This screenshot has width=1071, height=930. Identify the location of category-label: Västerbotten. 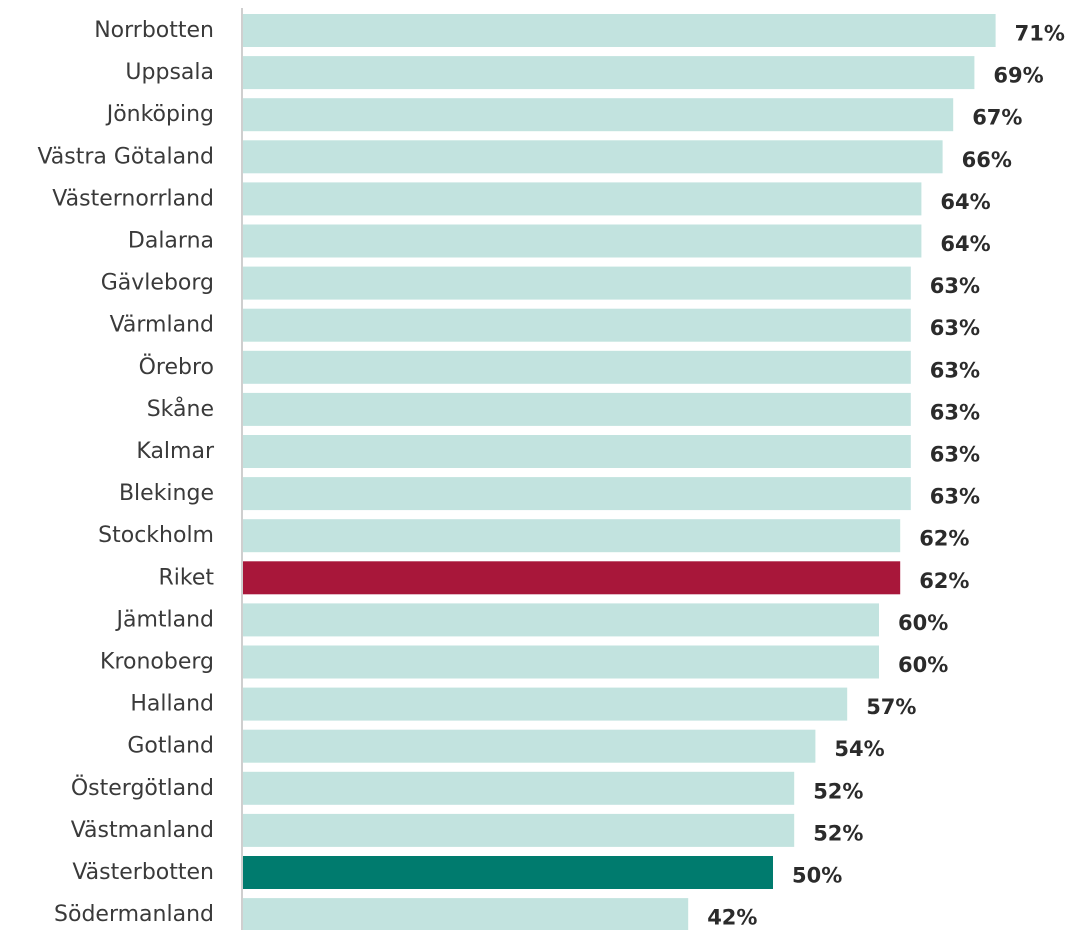
(143, 872).